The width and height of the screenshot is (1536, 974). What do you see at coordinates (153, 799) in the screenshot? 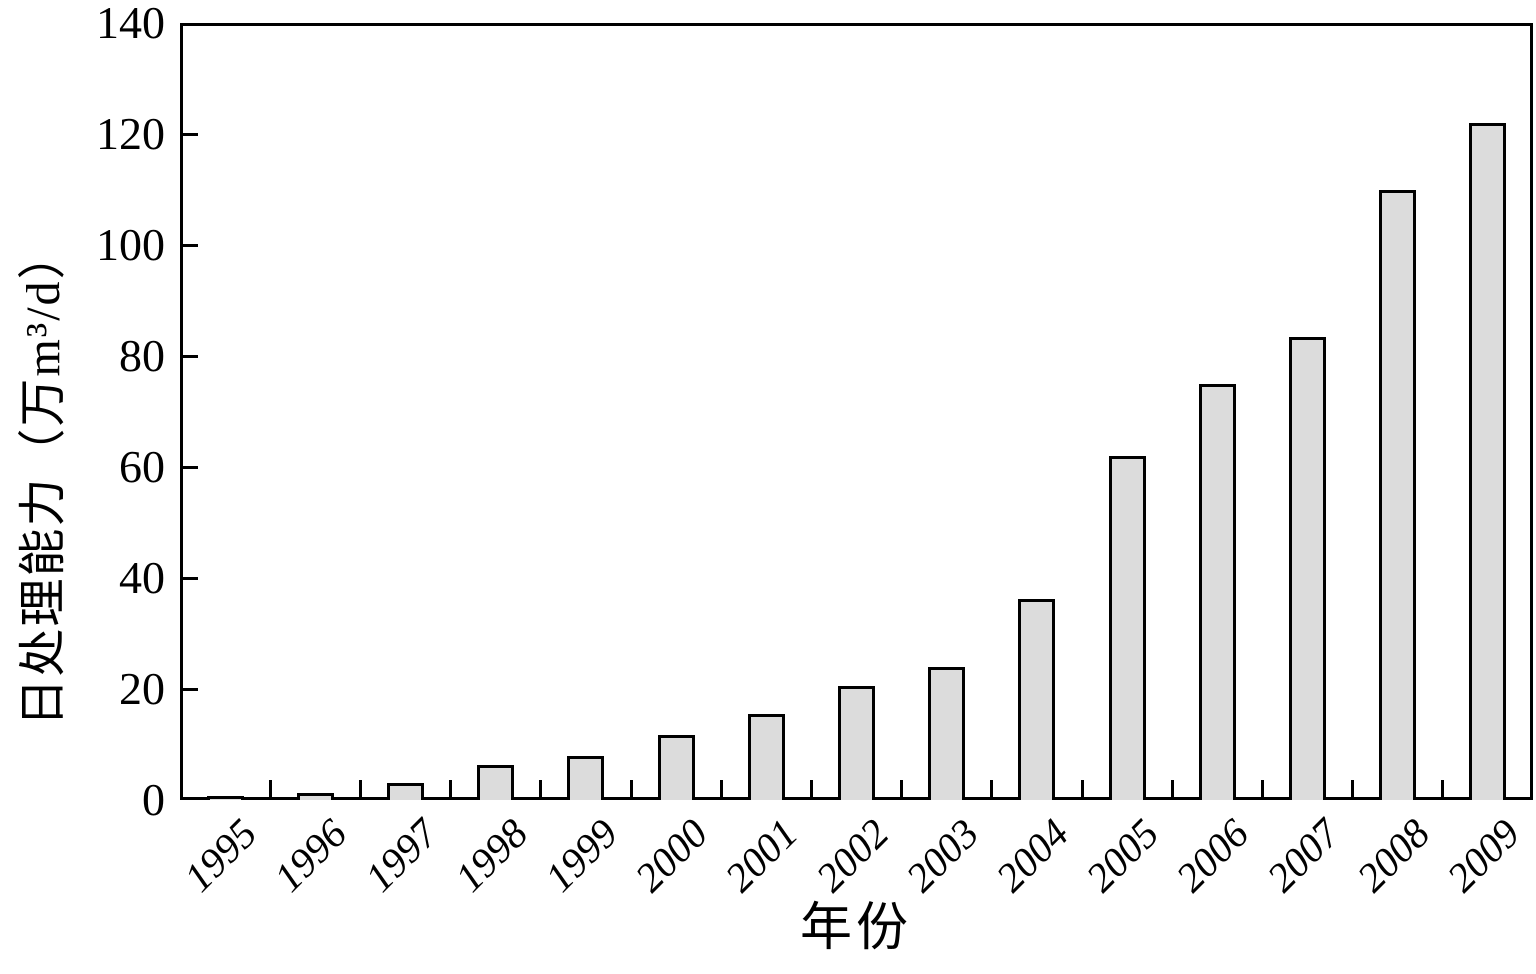
I see `y-tick-label-0: 0` at bounding box center [153, 799].